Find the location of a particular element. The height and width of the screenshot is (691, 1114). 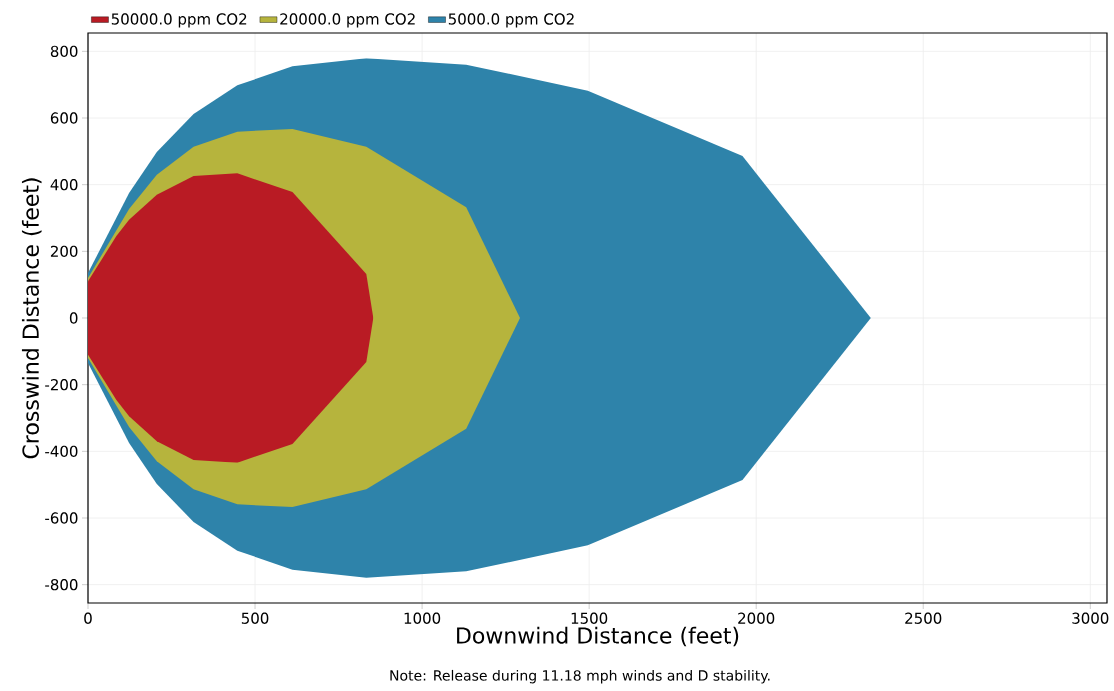

x-axis-title: Downwind Distance (feet) is located at coordinates (598, 636).